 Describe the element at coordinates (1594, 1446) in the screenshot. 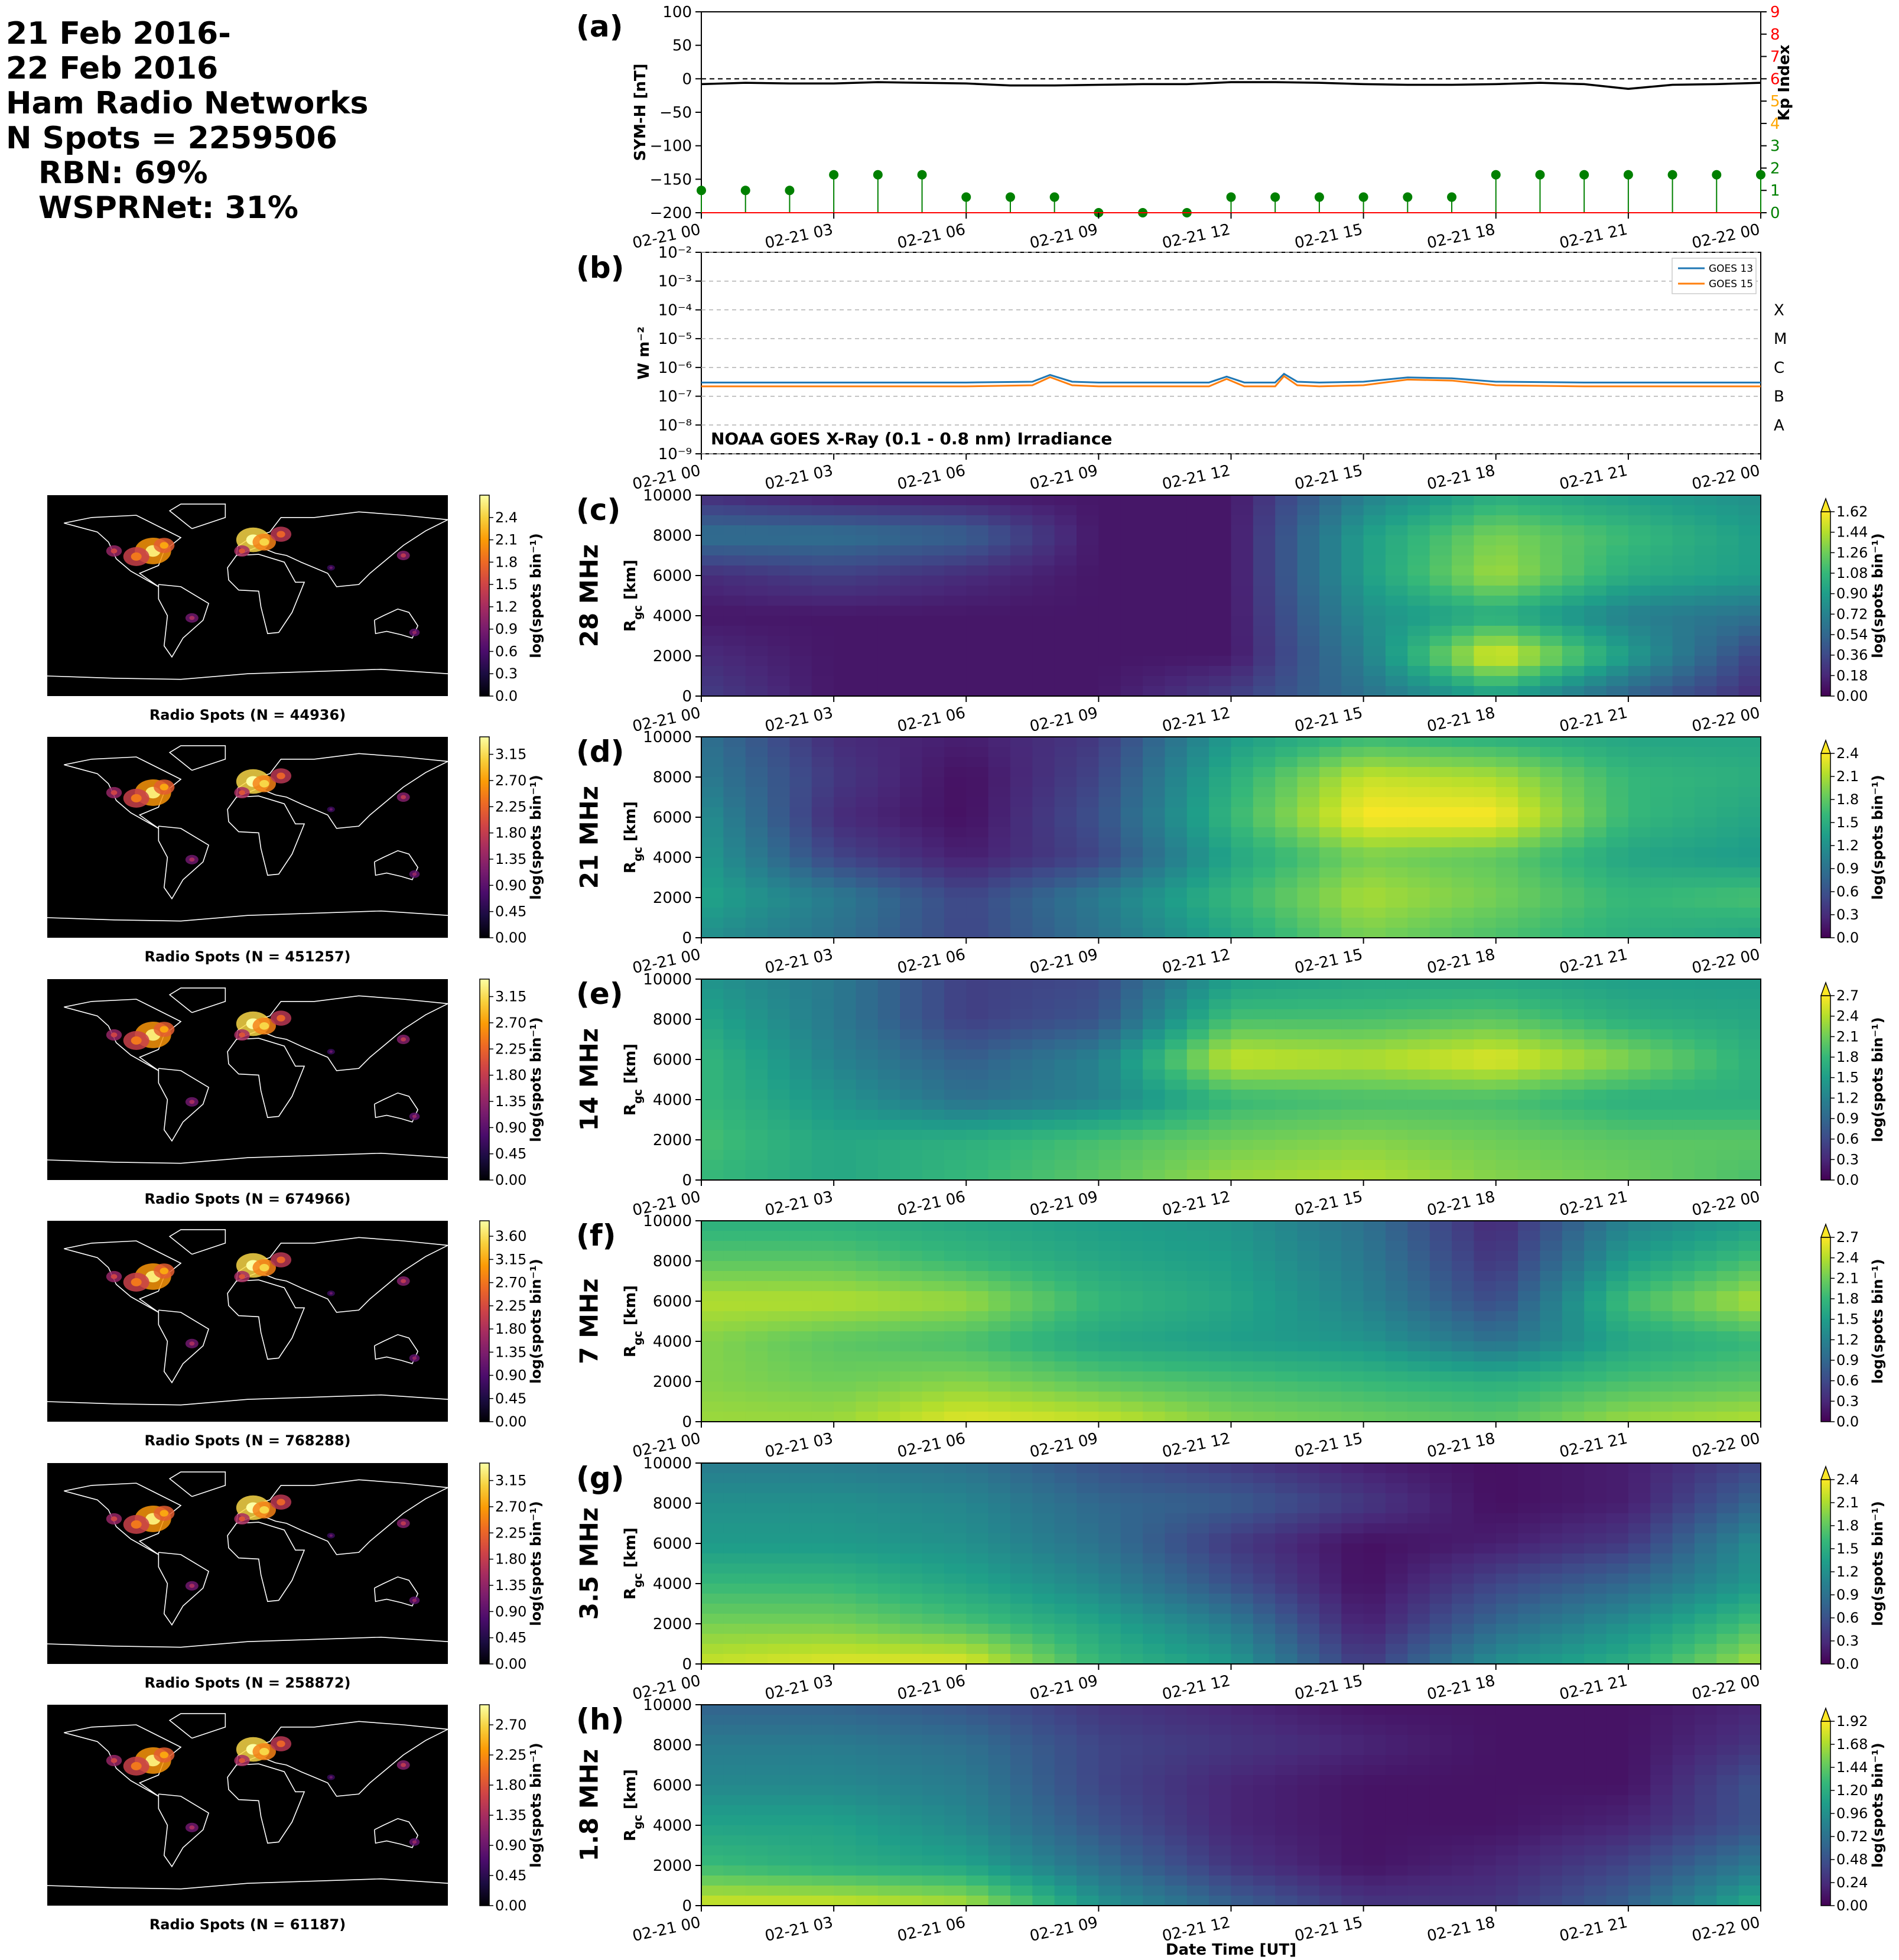

I see `x-tick-label: 02-21 21` at that location.